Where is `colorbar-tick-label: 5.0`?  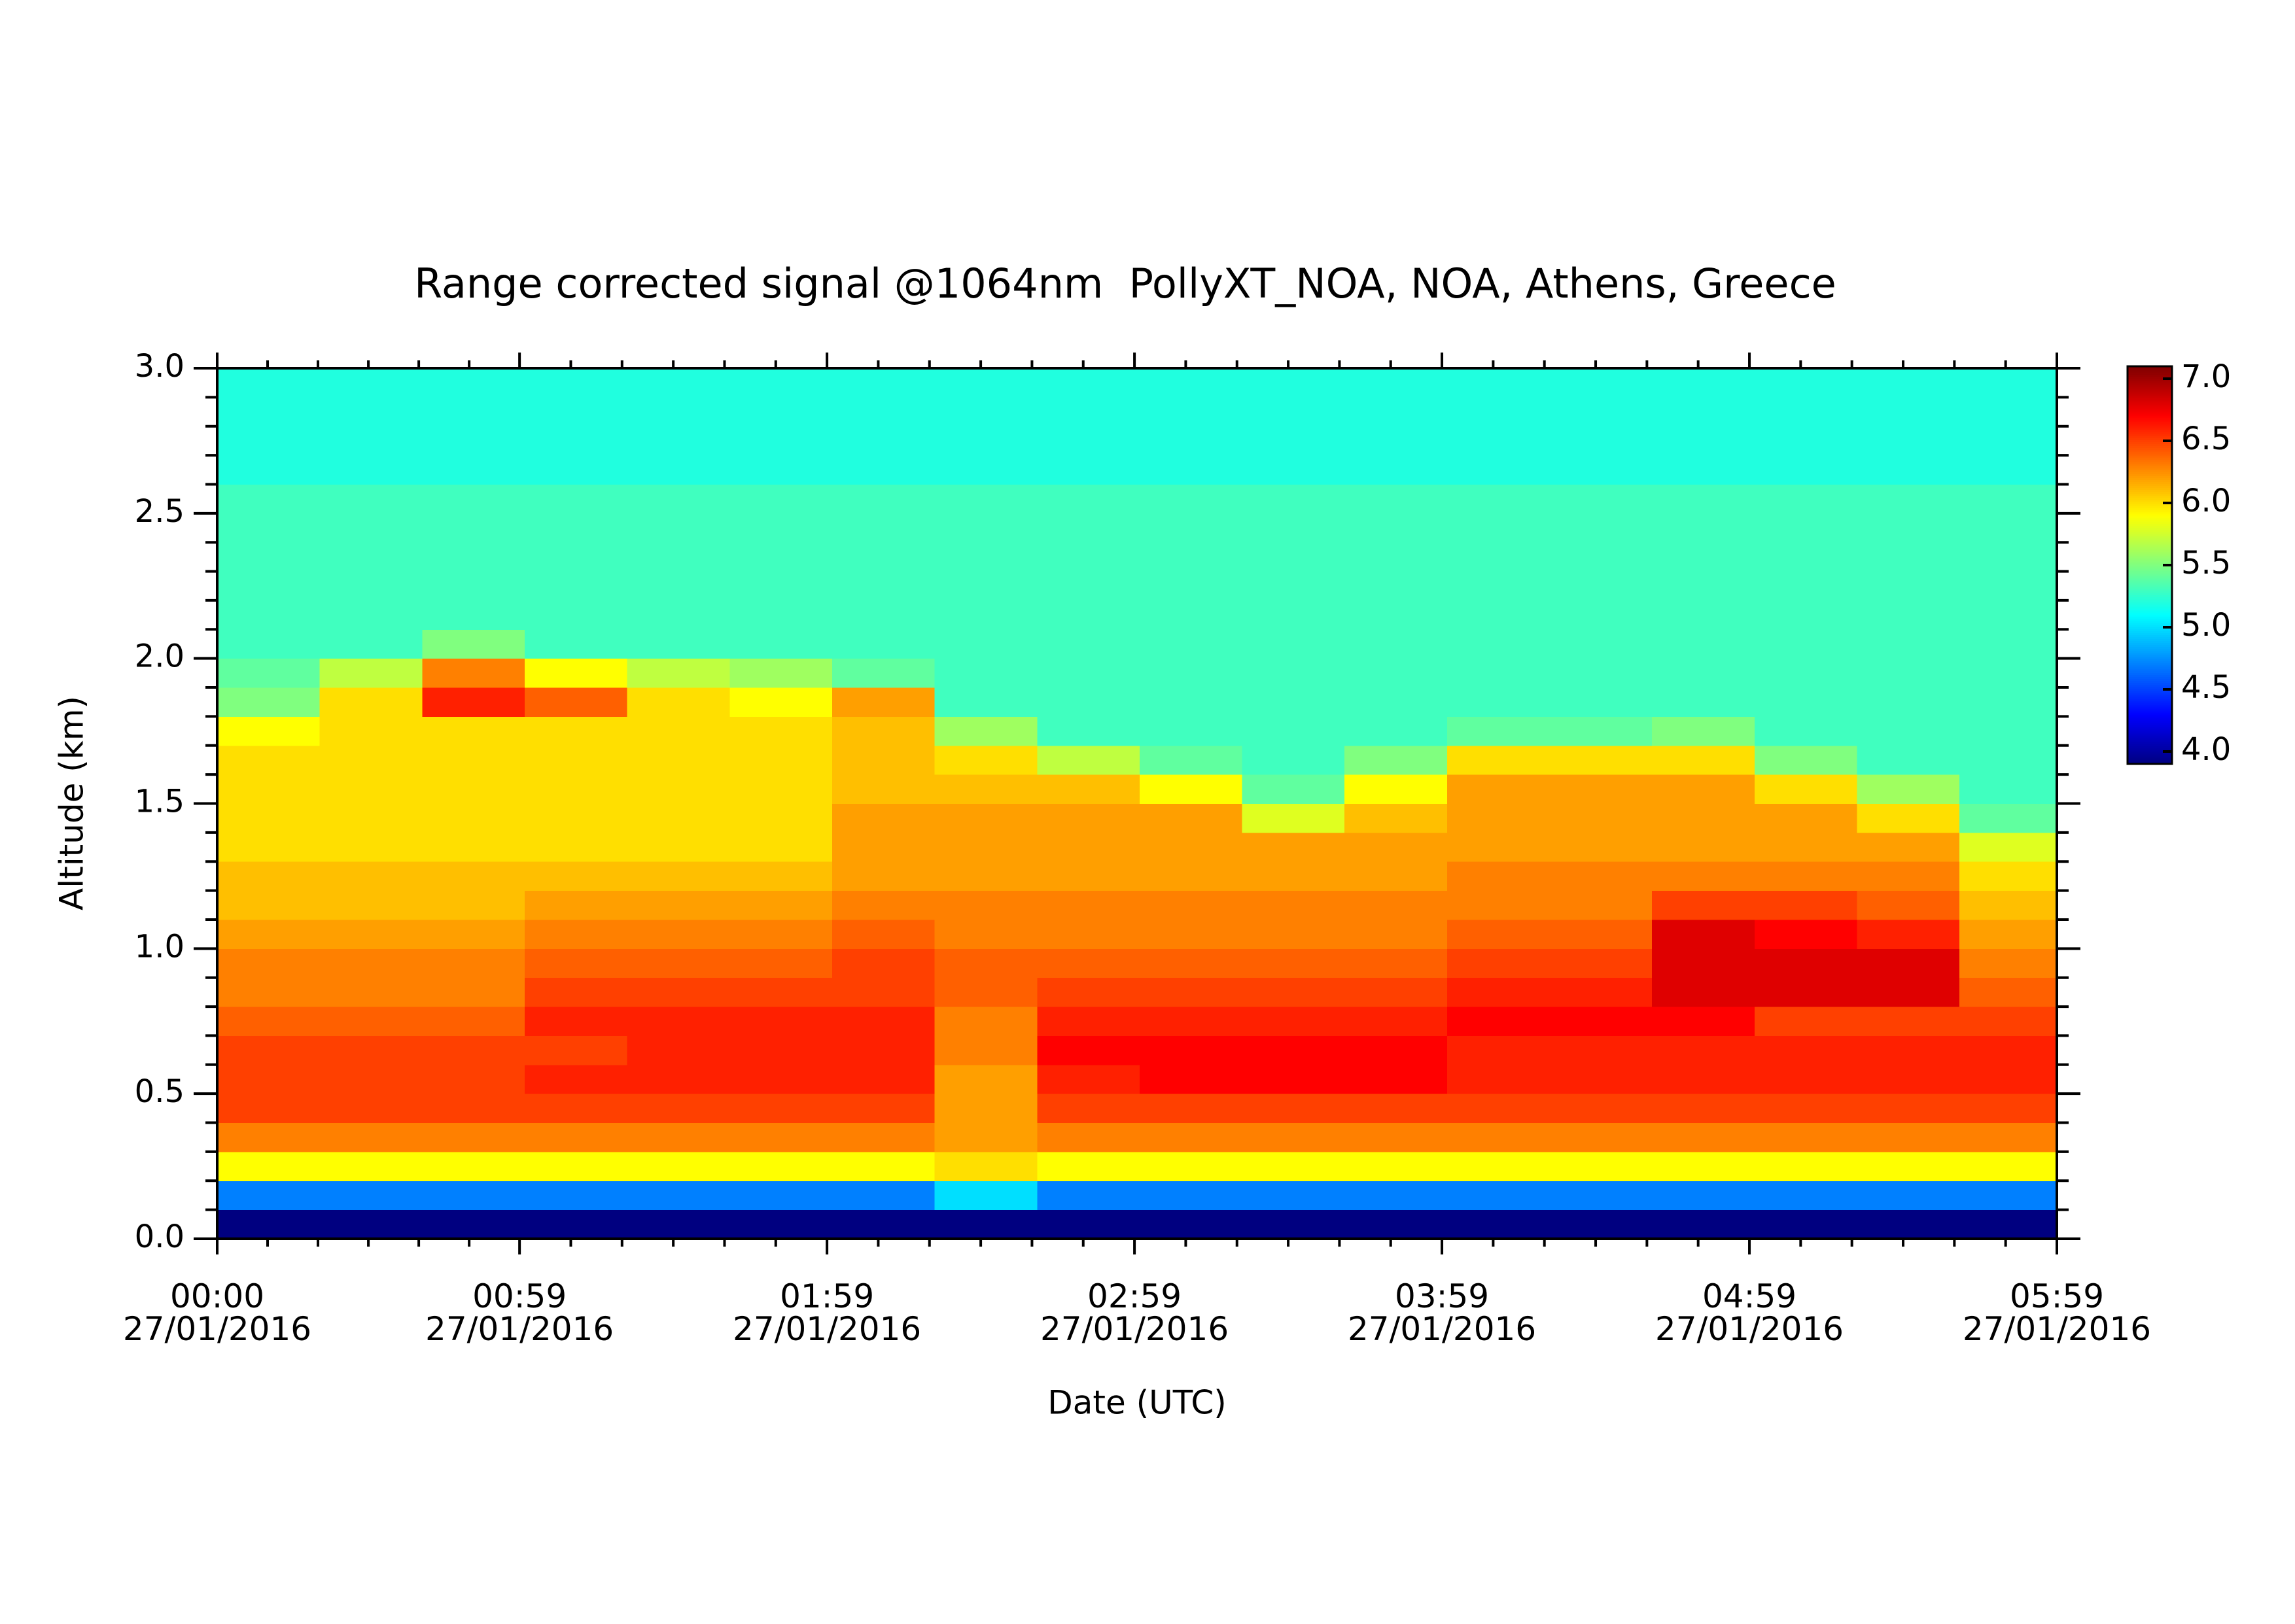 colorbar-tick-label: 5.0 is located at coordinates (2206, 625).